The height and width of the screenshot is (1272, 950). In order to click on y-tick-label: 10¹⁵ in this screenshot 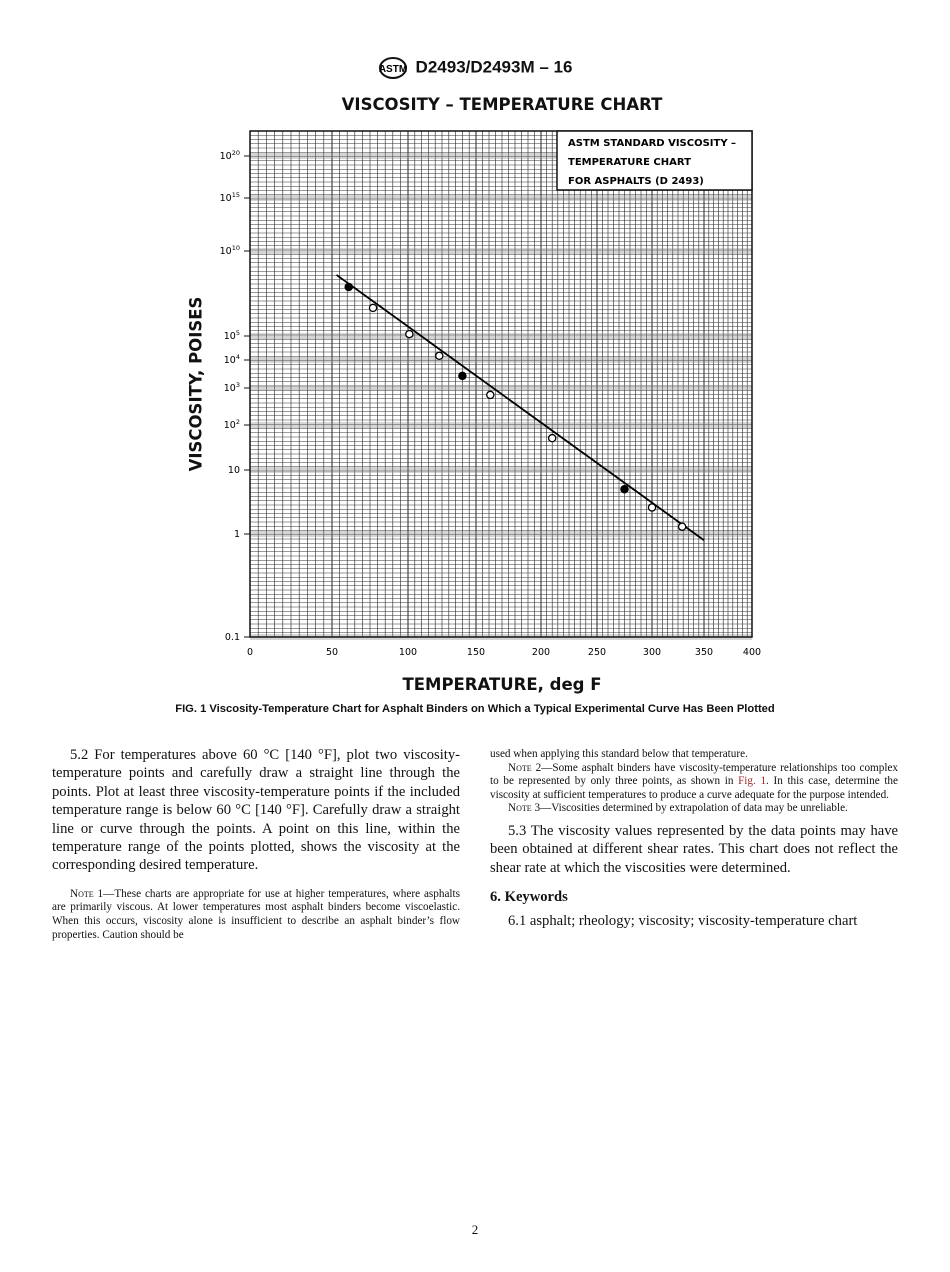, I will do `click(230, 197)`.